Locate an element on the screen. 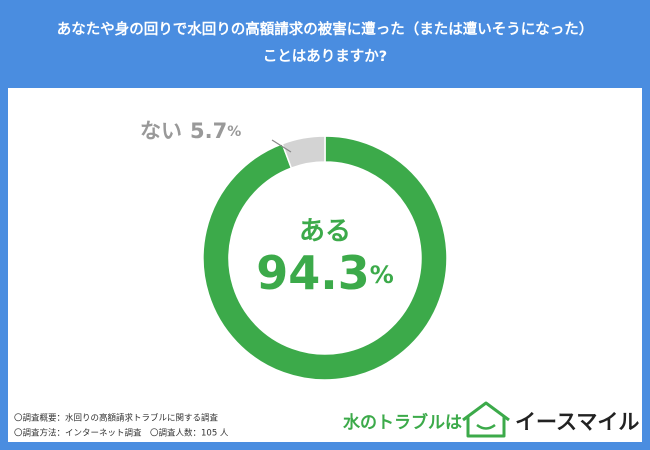 The image size is (650, 450). footnote: 〇調査人数：105 人 is located at coordinates (189, 433).